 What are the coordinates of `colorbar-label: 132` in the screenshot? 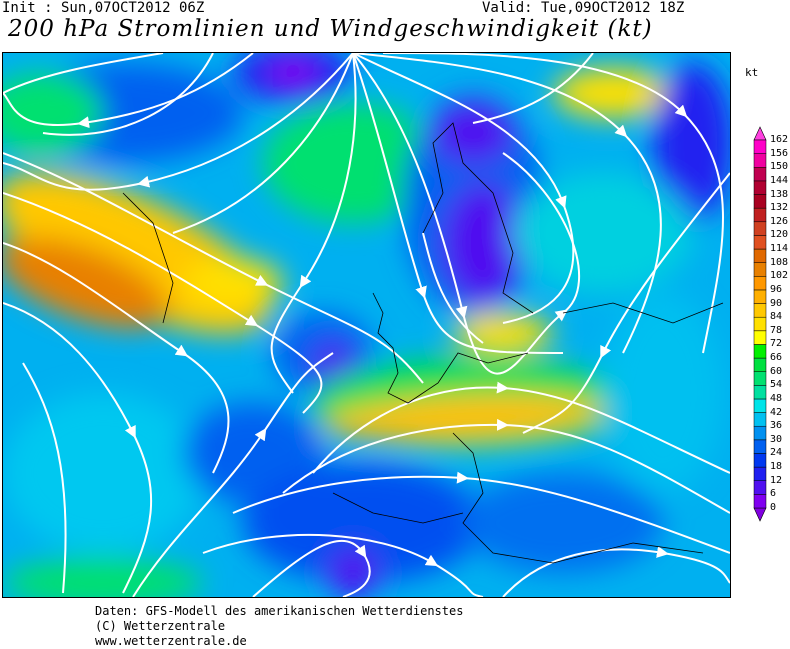 It's located at (779, 208).